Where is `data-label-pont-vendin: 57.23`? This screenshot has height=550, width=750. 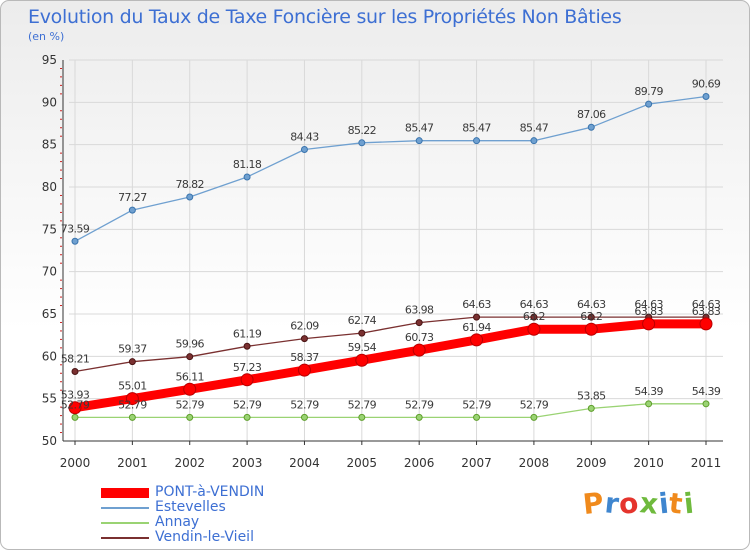 data-label-pont-vendin: 57.23 is located at coordinates (247, 367).